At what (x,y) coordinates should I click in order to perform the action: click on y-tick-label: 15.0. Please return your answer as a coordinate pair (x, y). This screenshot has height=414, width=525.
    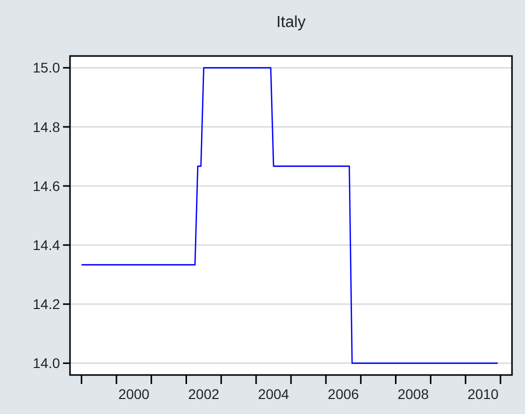
    Looking at the image, I should click on (46, 68).